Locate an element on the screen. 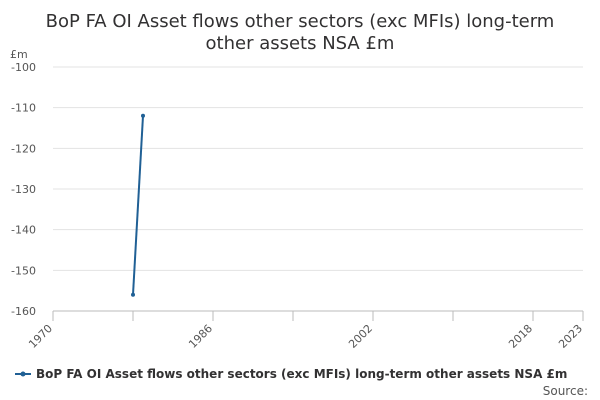 The image size is (600, 400). x-axis: 1970 1986 2002 2018 2023 is located at coordinates (305, 330).